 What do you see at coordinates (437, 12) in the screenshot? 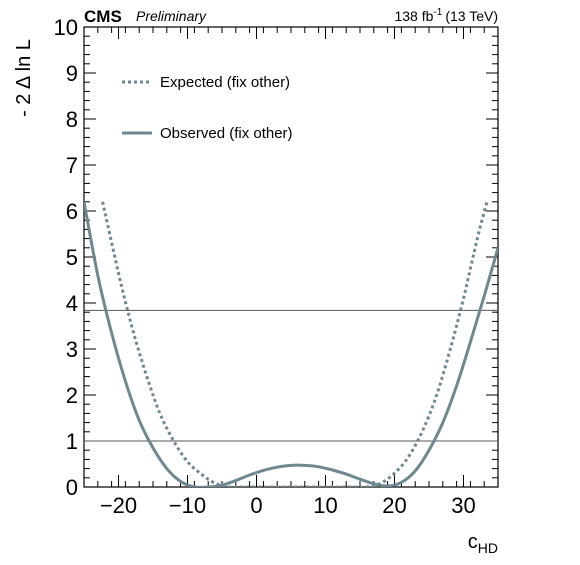
I see `lumi-exponent: -1` at bounding box center [437, 12].